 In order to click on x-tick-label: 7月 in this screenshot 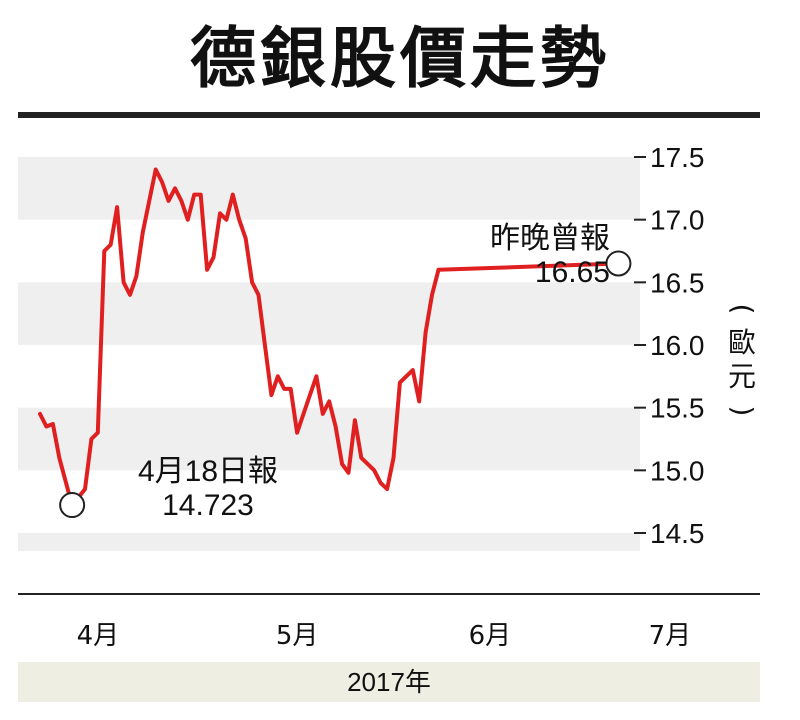, I will do `click(670, 636)`.